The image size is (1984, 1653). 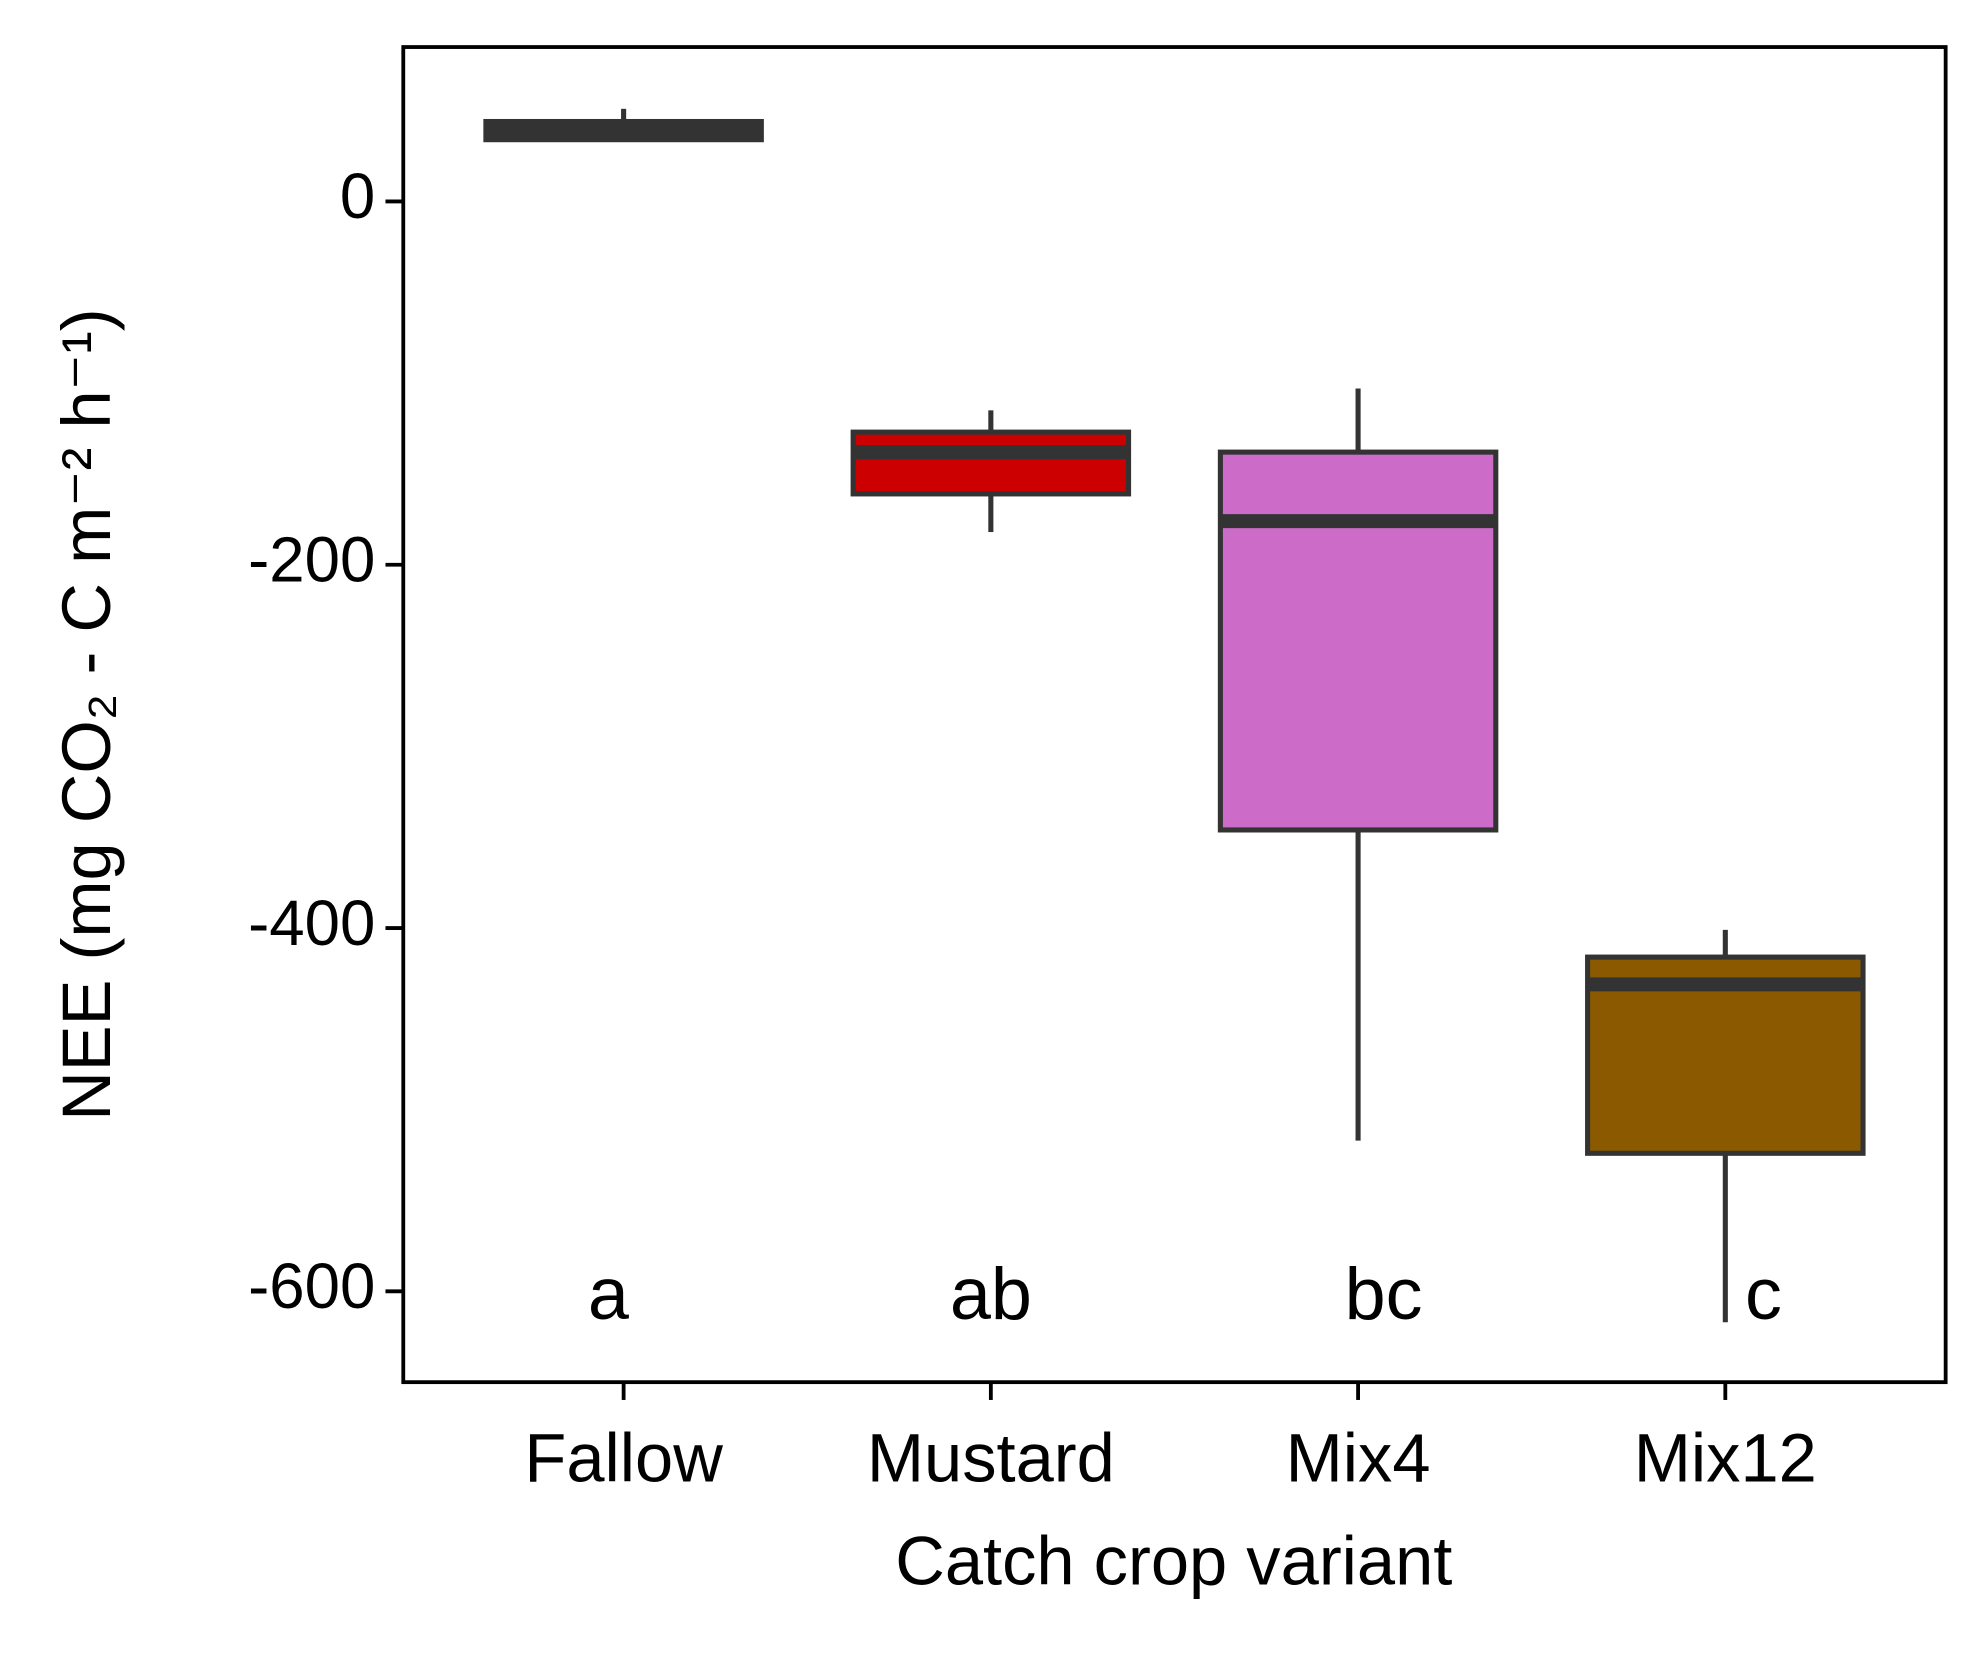 What do you see at coordinates (991, 1458) in the screenshot?
I see `x-tick-label: Mustard` at bounding box center [991, 1458].